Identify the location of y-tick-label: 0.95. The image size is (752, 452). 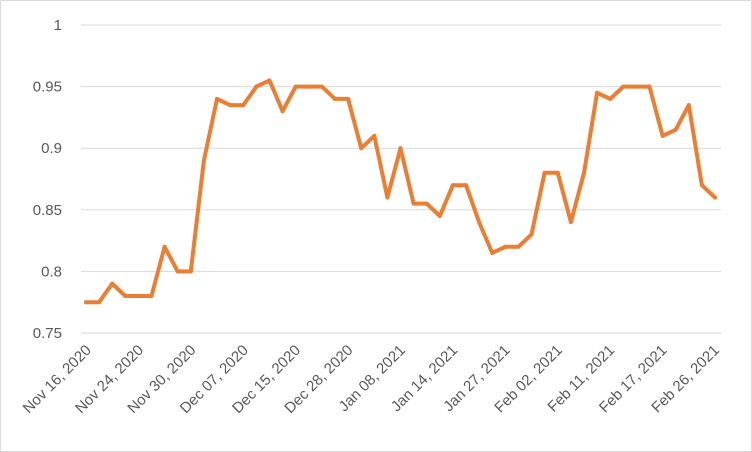
(47, 87).